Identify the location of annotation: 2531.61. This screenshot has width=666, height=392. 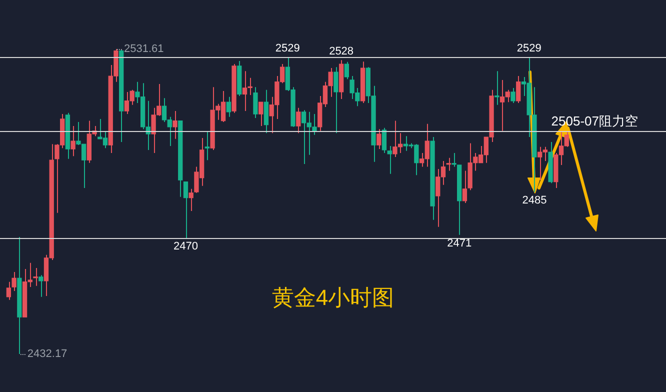
(144, 49).